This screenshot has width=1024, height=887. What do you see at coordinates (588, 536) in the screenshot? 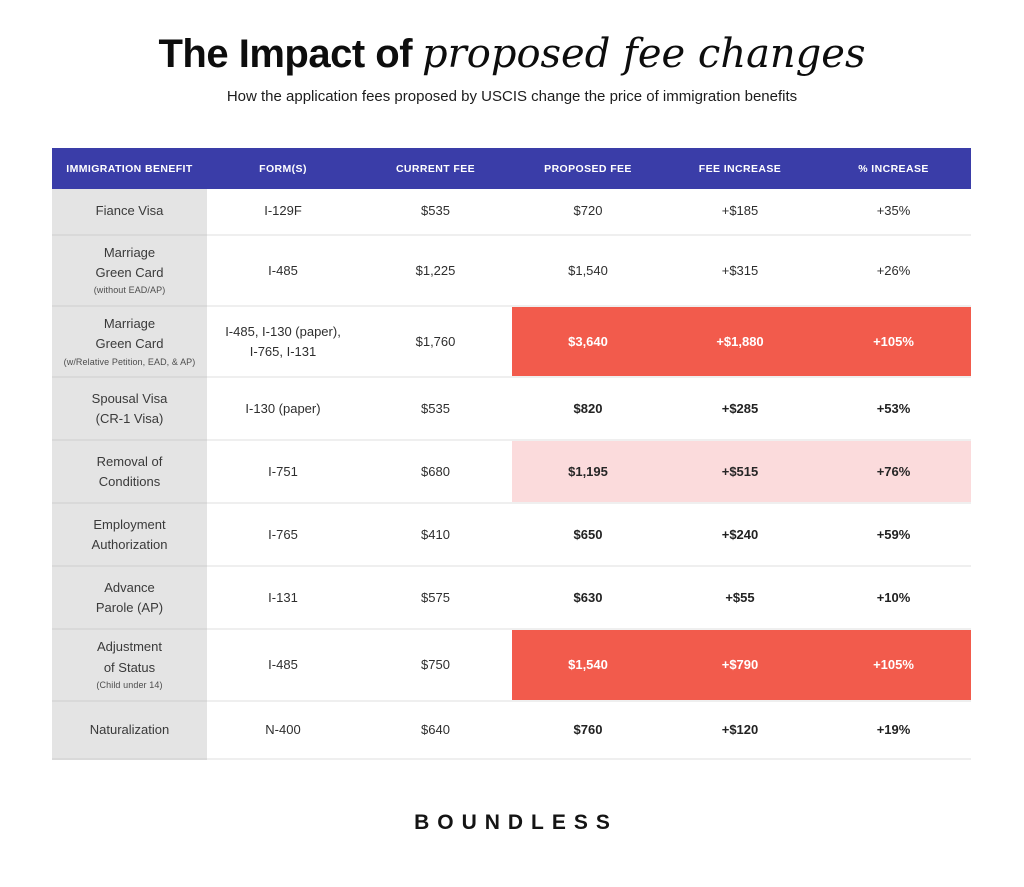
I see `proposed-fee-cell: $650` at bounding box center [588, 536].